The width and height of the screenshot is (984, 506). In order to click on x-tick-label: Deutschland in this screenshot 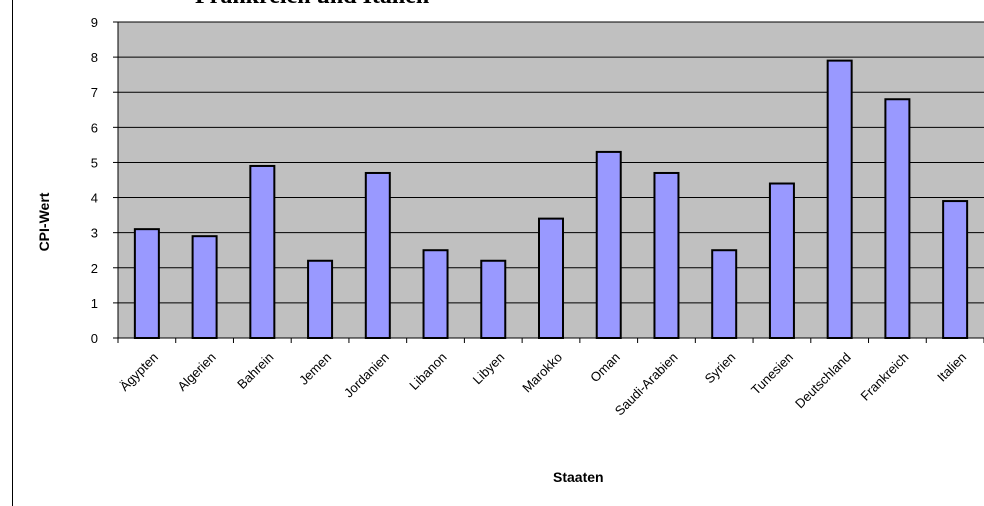, I will do `click(823, 381)`.